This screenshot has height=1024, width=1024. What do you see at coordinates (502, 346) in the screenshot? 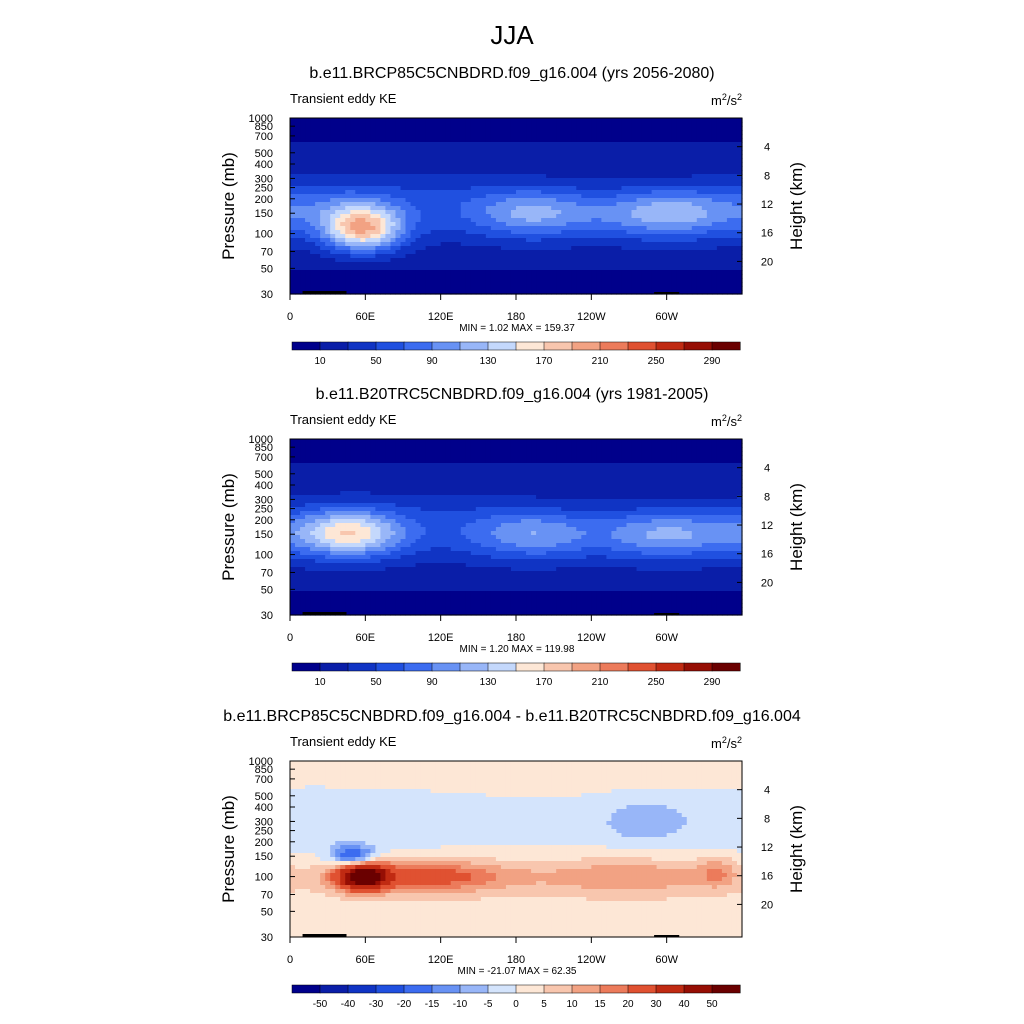
I see `colorbar-box` at bounding box center [502, 346].